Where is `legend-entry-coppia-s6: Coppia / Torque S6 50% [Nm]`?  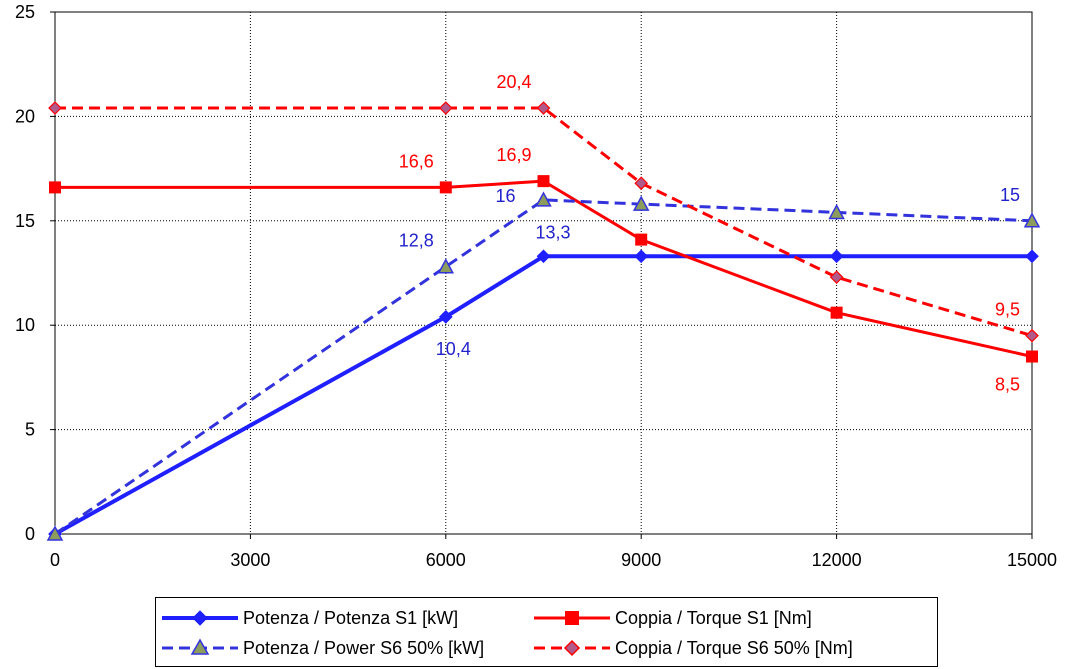 legend-entry-coppia-s6: Coppia / Torque S6 50% [Nm] is located at coordinates (692, 648).